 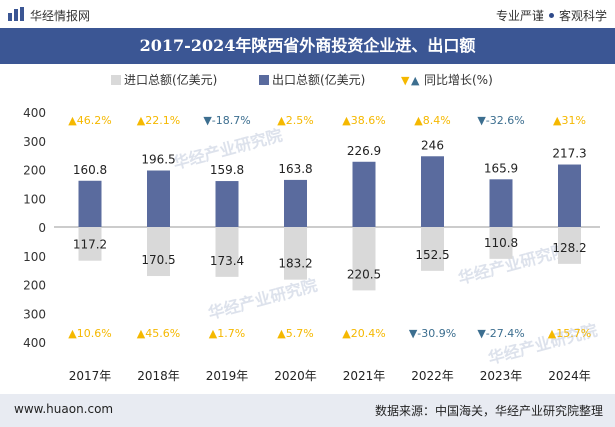 I want to click on legend-growth-down-icon: ▲, so click(x=415, y=80).